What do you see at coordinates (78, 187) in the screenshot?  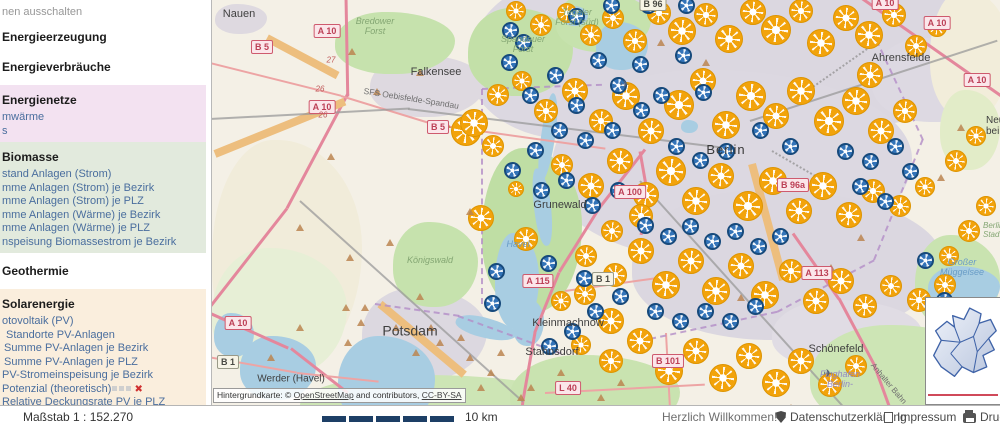 I see `sidebar-layer-item: mme Anlagen (Strom) je Bezirk` at bounding box center [78, 187].